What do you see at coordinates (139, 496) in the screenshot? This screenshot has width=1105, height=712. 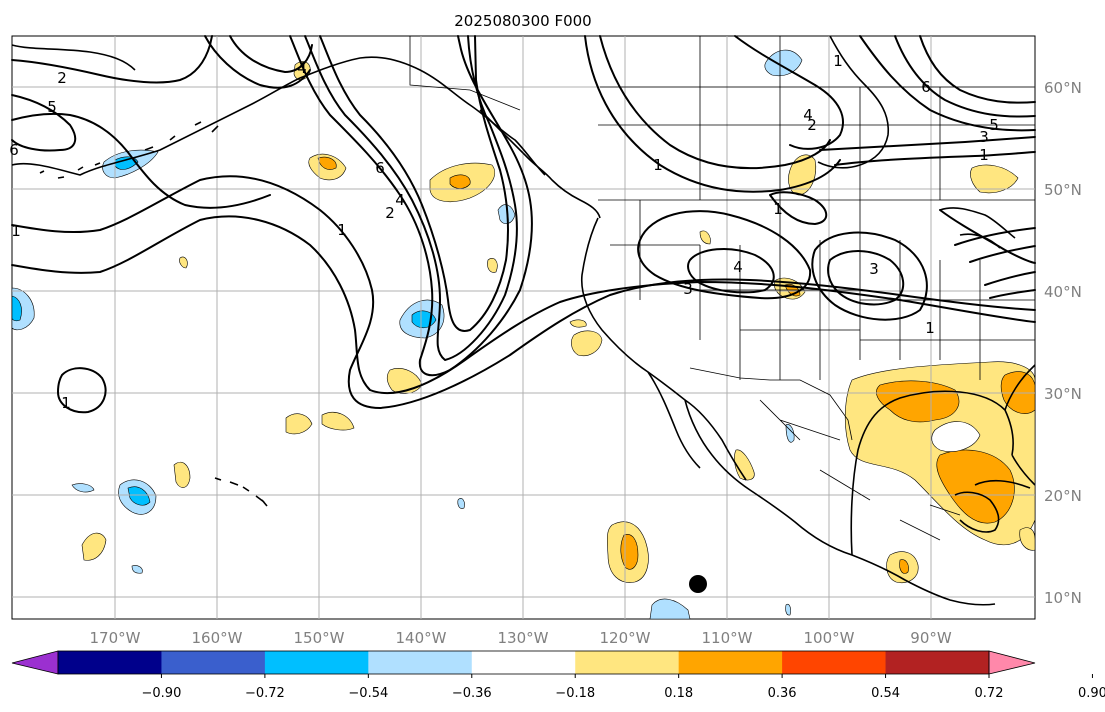 I see `shade-neg-hawaii-mid` at bounding box center [139, 496].